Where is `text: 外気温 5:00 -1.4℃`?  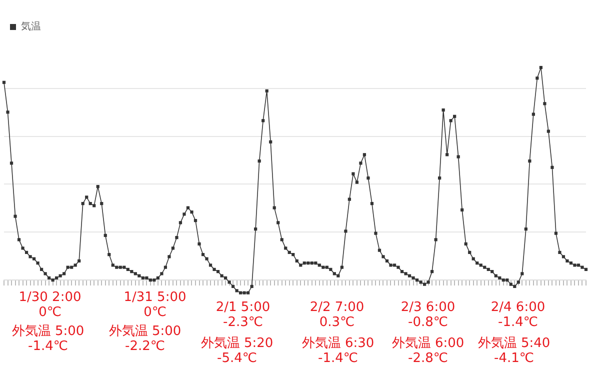 text: 外気温 5:00 -1.4℃ is located at coordinates (48, 339).